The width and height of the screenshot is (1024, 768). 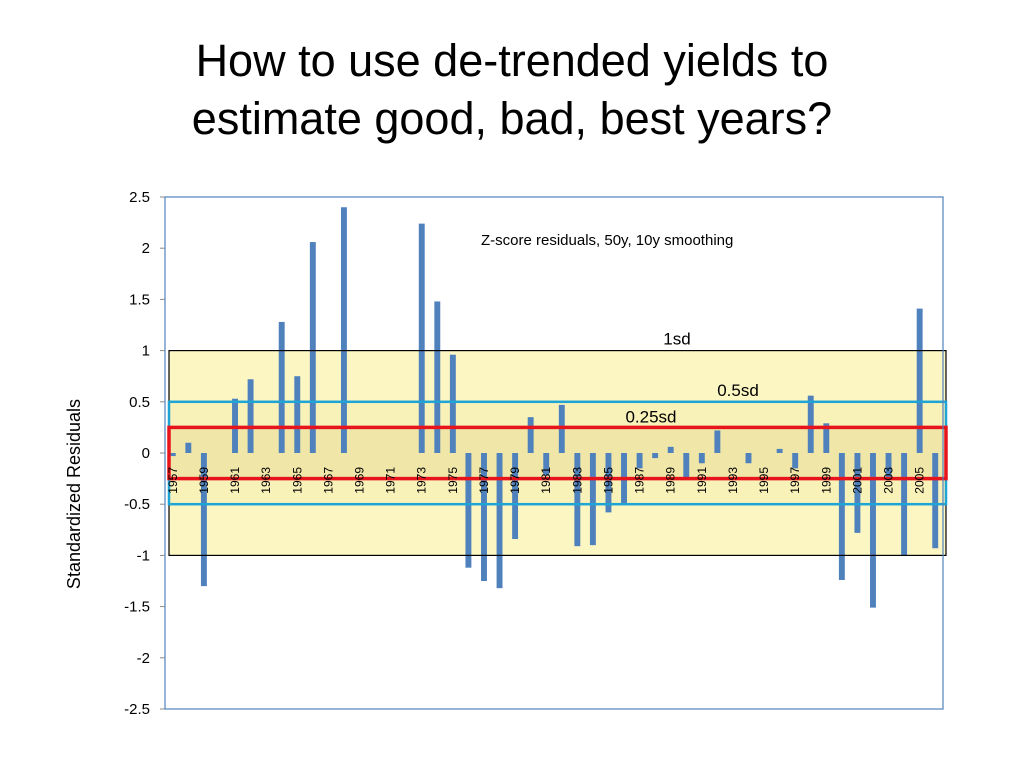 I want to click on bar-1994, so click(x=748, y=458).